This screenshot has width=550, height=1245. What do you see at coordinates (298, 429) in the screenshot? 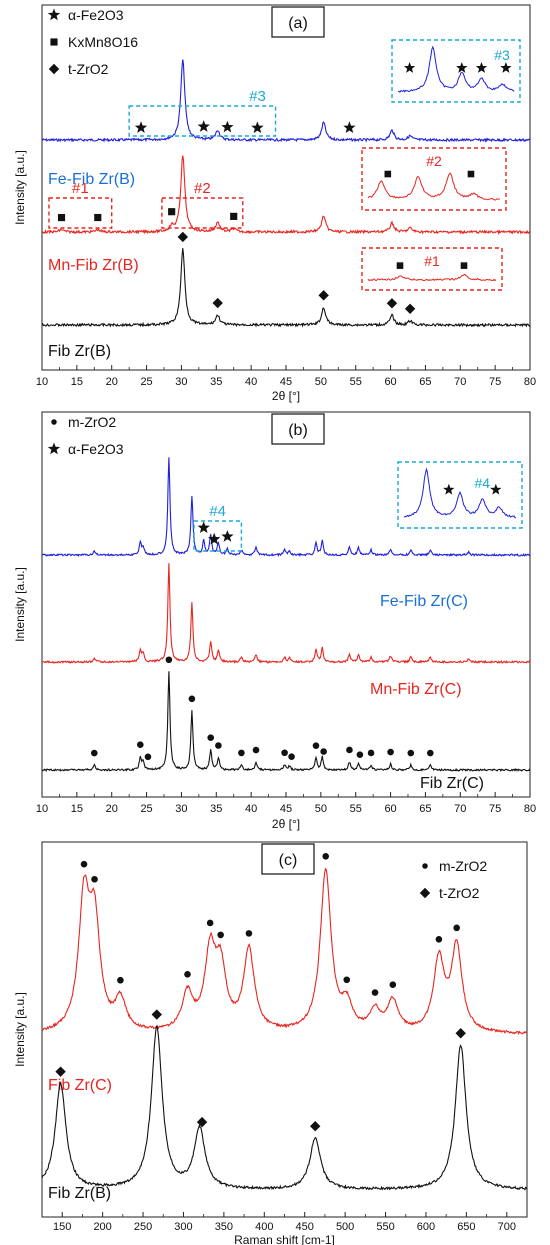
I see `panel-label-box` at bounding box center [298, 429].